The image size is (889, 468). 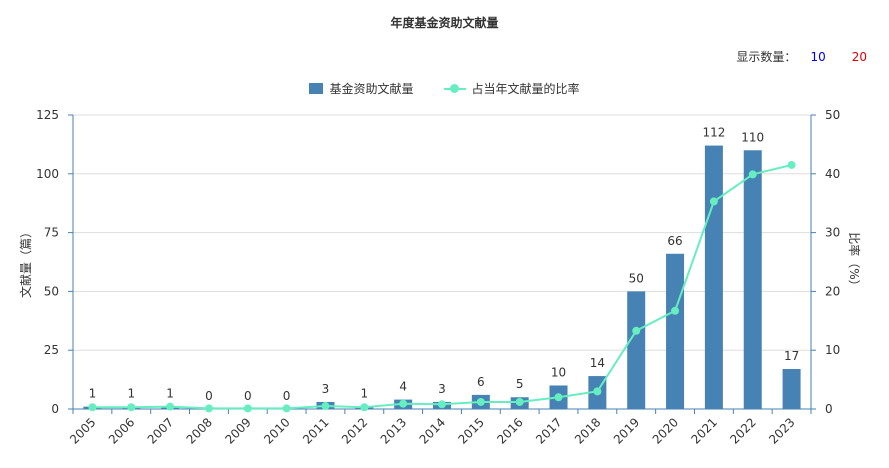 I want to click on chart-legend: 基金资助文献量 占当年文献量的比率, so click(x=444, y=88).